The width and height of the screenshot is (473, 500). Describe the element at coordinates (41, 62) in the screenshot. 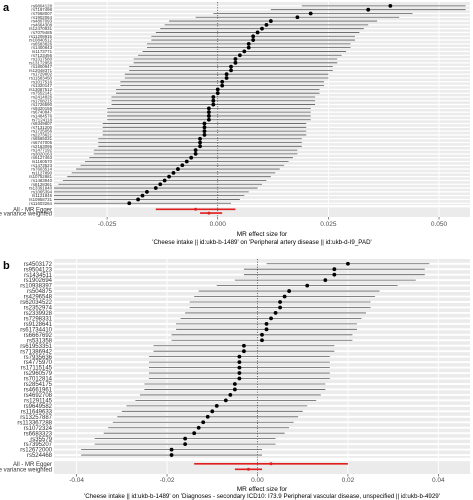

I see `snp-label: rs13172958` at that location.